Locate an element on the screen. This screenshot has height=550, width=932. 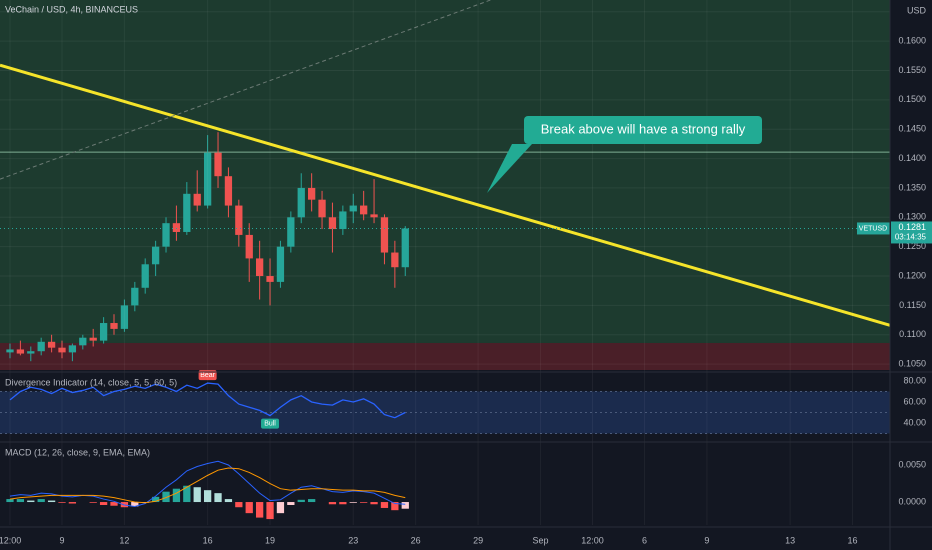
divergence-label: Bear is located at coordinates (207, 375).